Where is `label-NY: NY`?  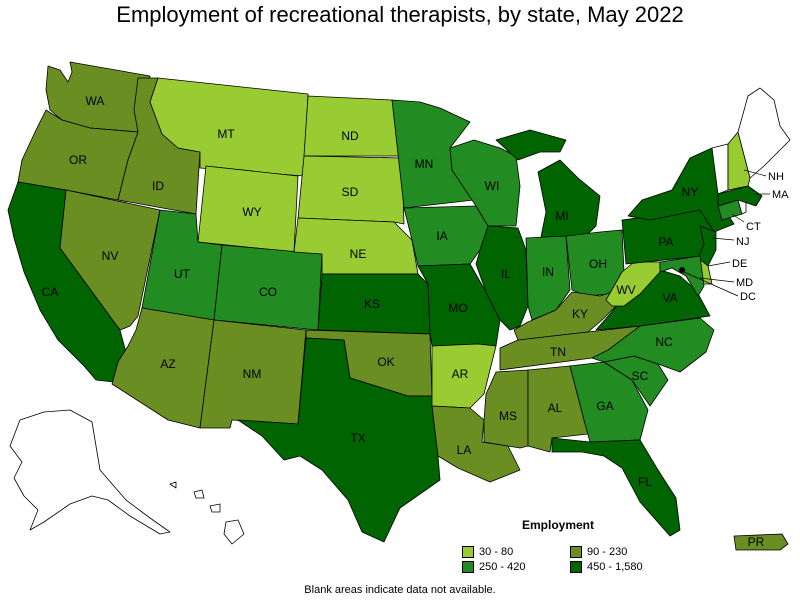
label-NY: NY is located at coordinates (690, 192).